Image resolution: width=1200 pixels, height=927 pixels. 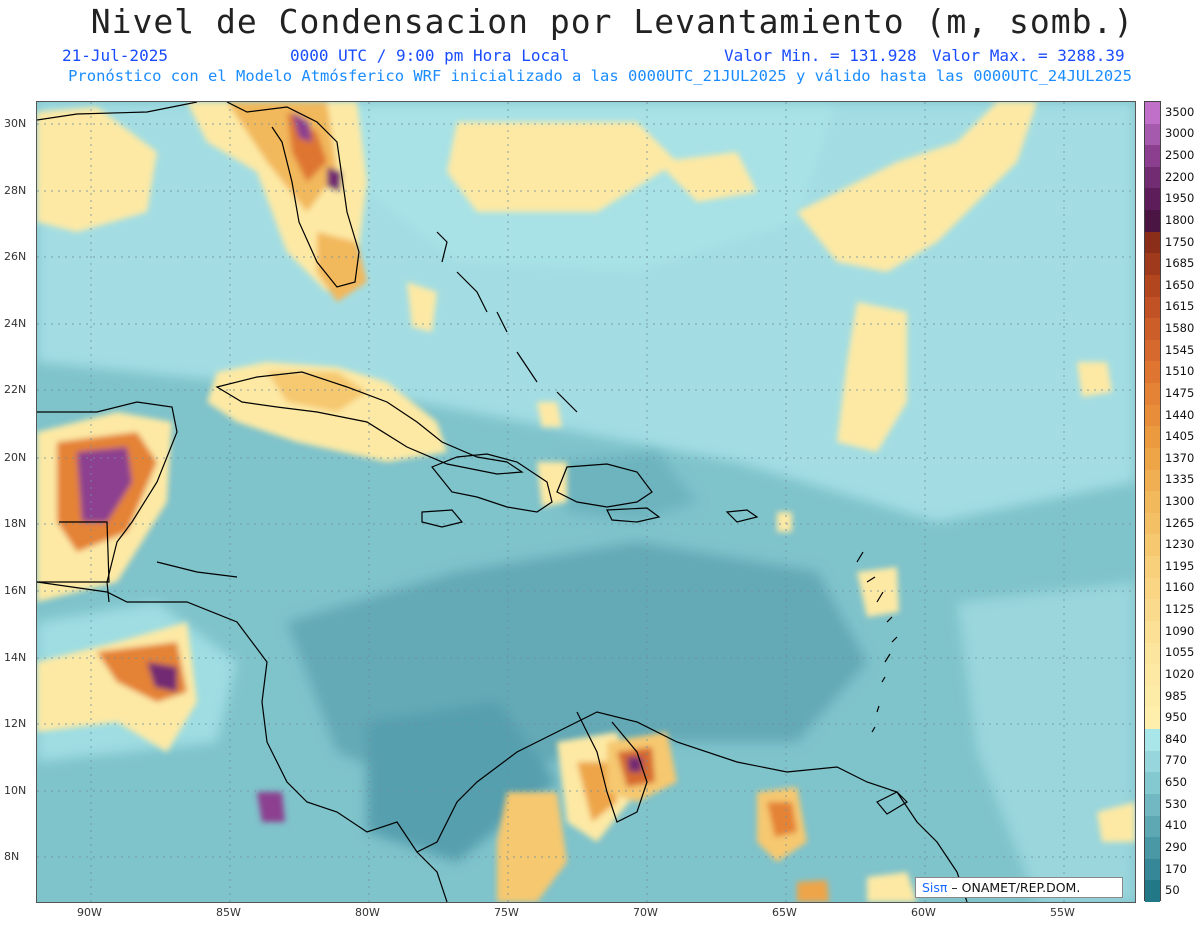 What do you see at coordinates (15, 256) in the screenshot?
I see `lat-label: 26N` at bounding box center [15, 256].